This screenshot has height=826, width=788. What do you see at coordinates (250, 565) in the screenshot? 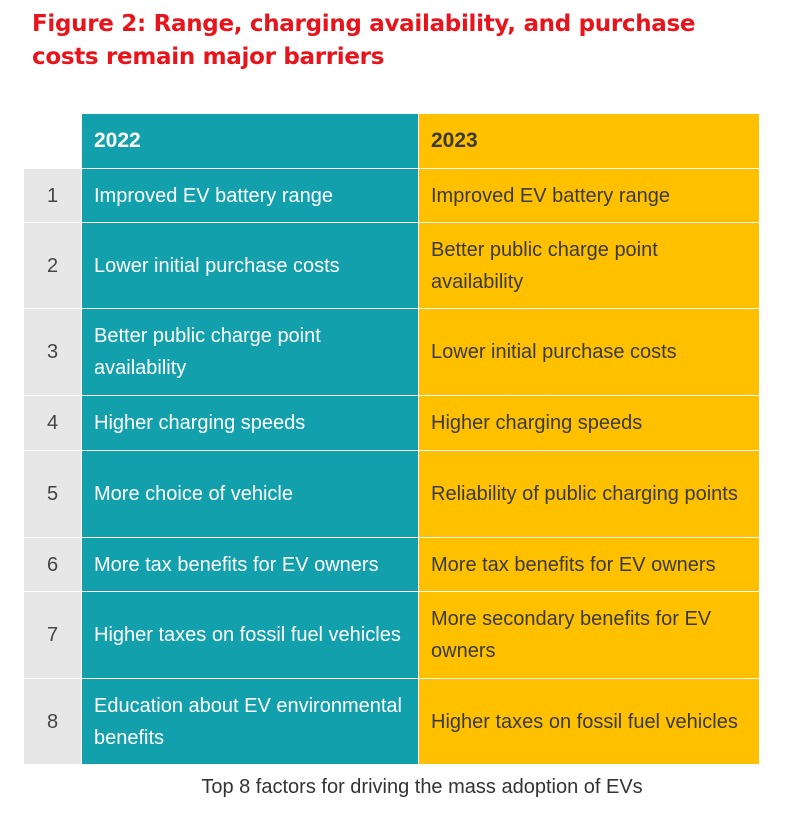
I see `factor-2022: More tax benefits for EV owners` at bounding box center [250, 565].